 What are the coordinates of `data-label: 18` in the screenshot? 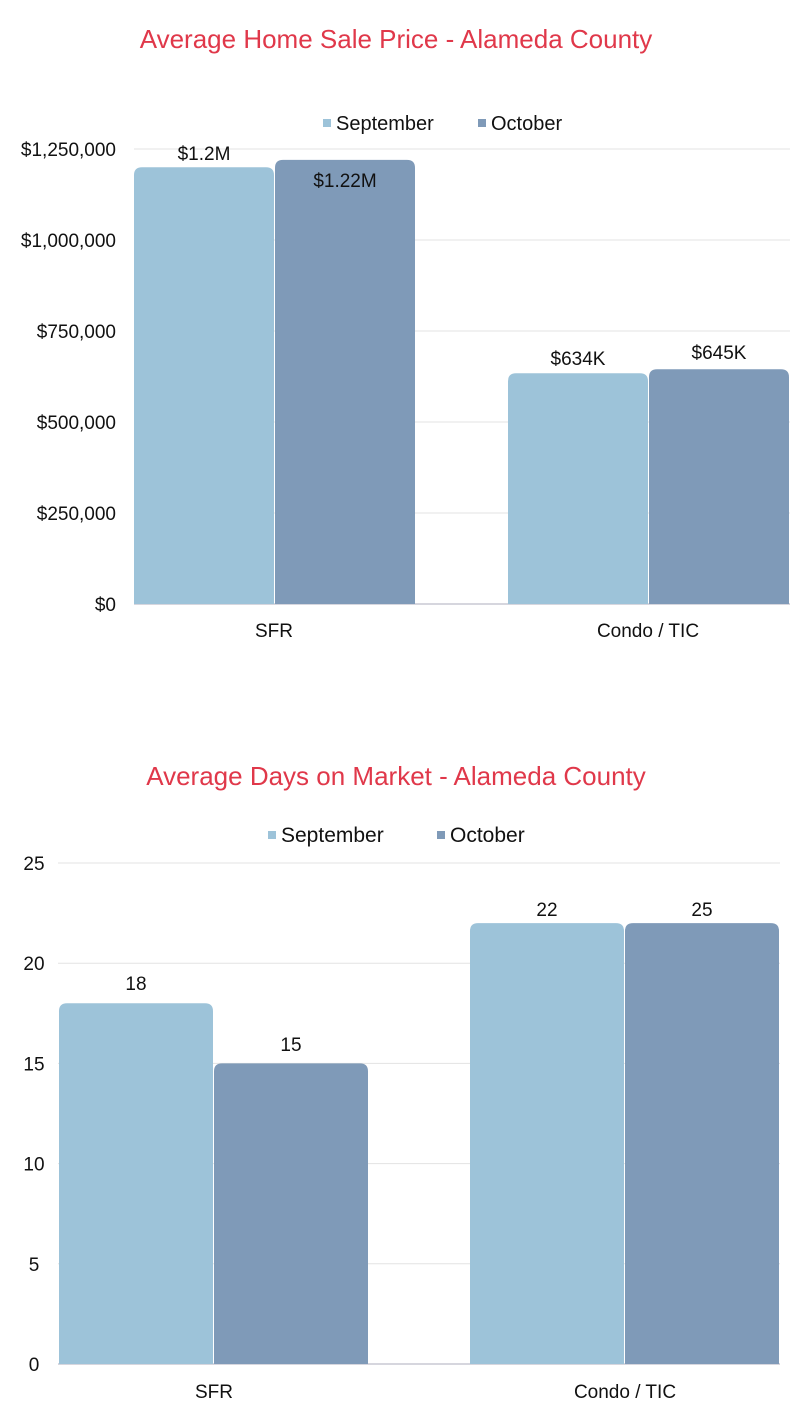 It's located at (135, 984).